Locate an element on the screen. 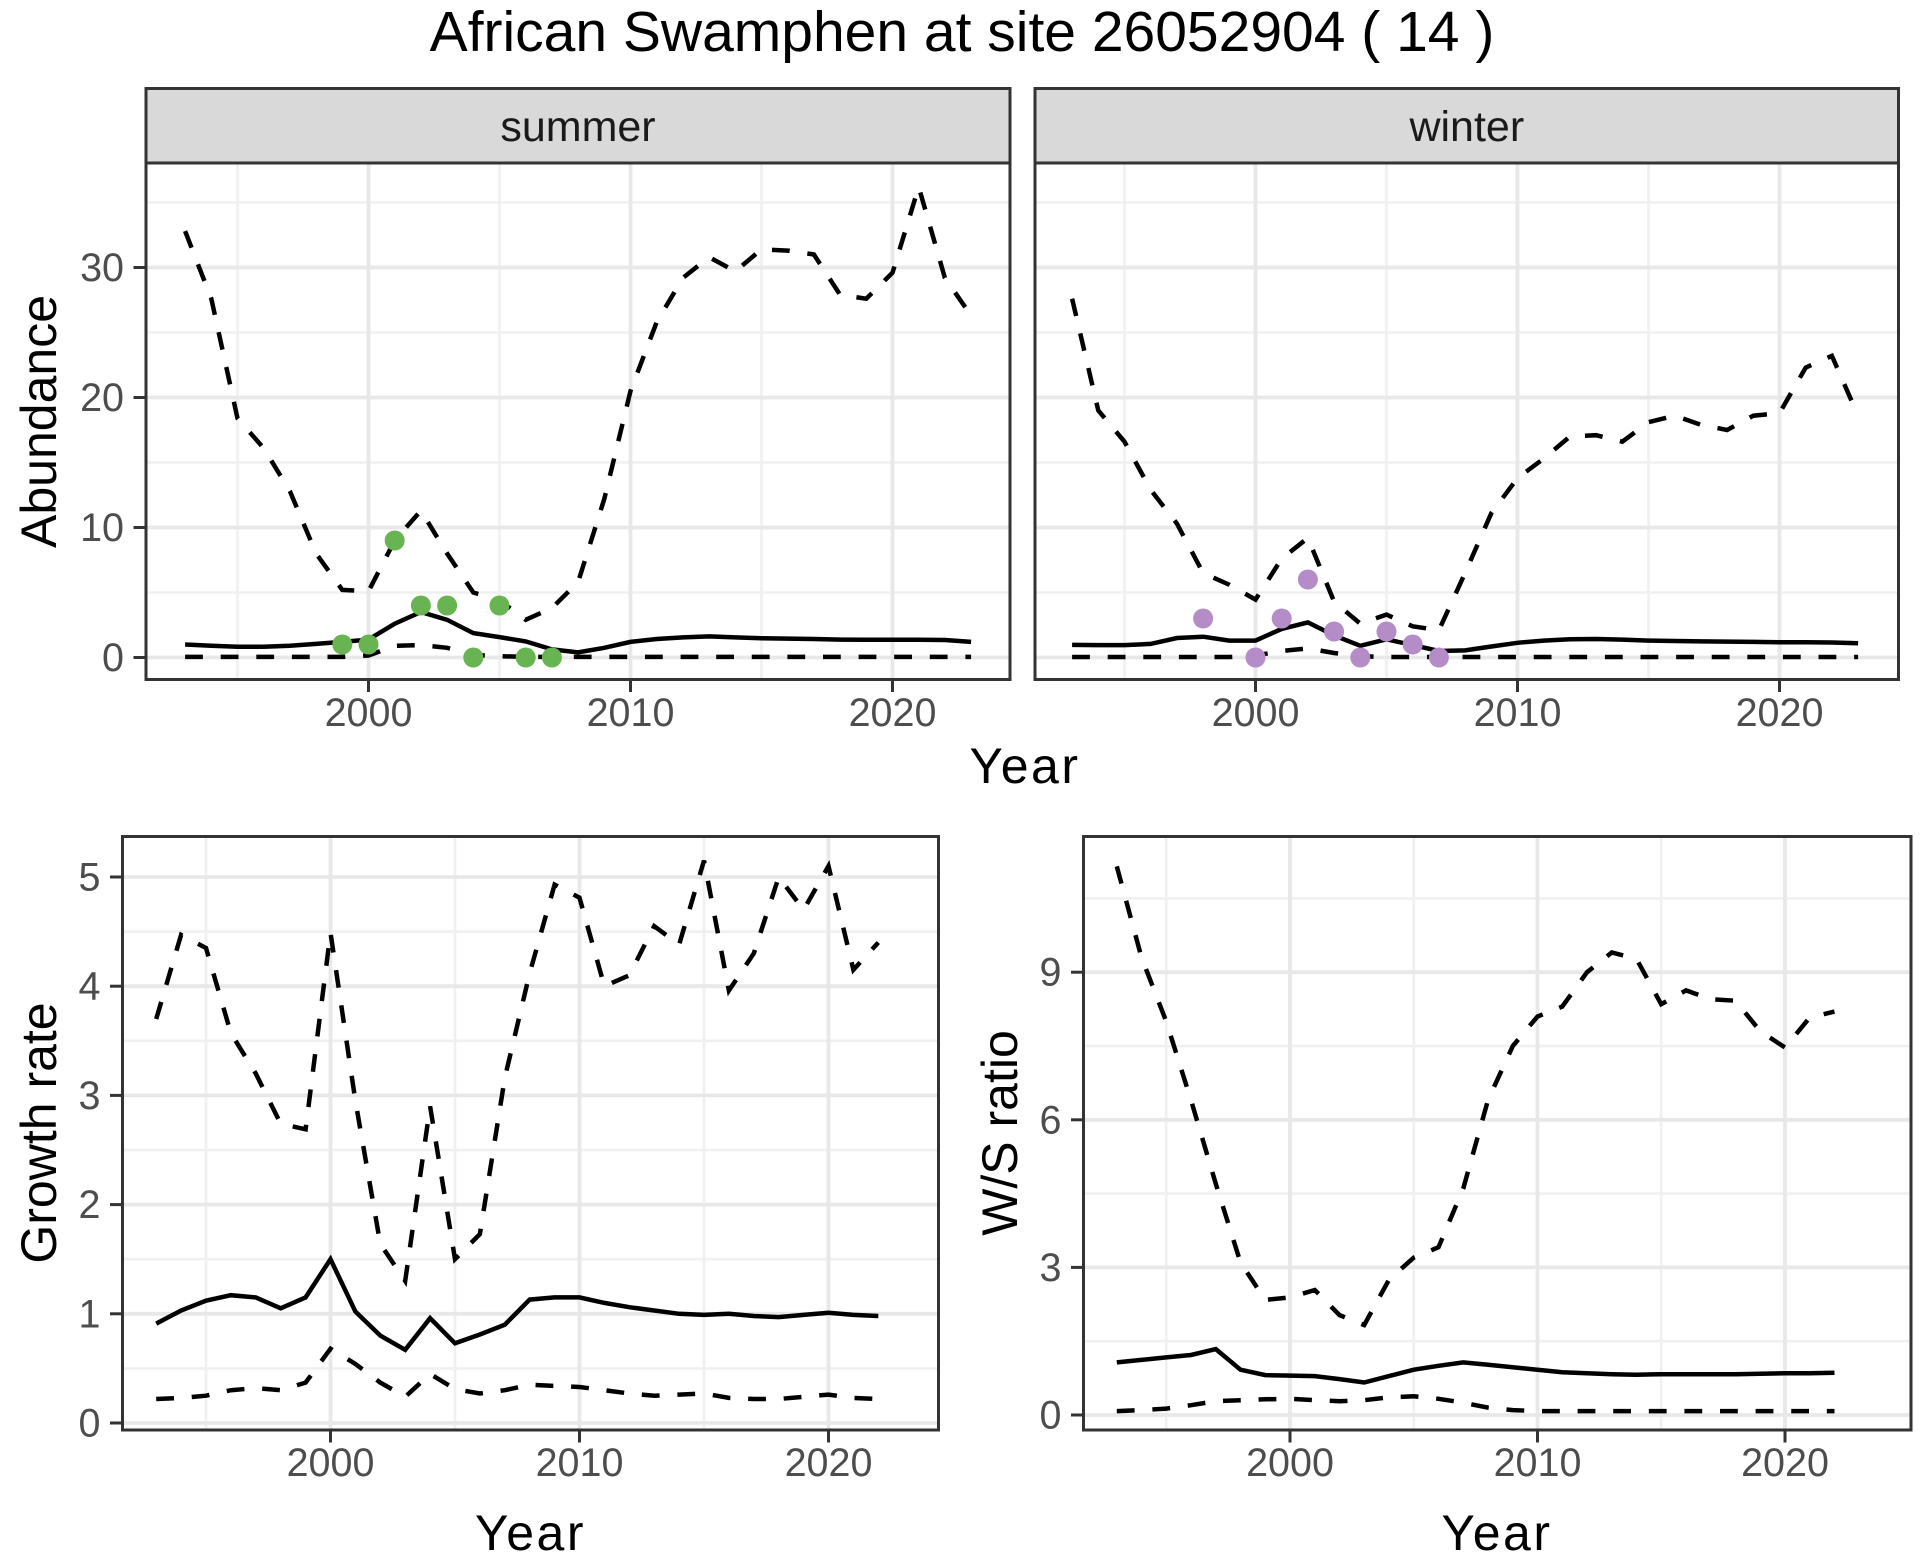 This screenshot has height=1560, width=1920. svg-text:African Swamphen at site 26052: African Swamphen at site 26052904 ( 14 ) is located at coordinates (962, 32).